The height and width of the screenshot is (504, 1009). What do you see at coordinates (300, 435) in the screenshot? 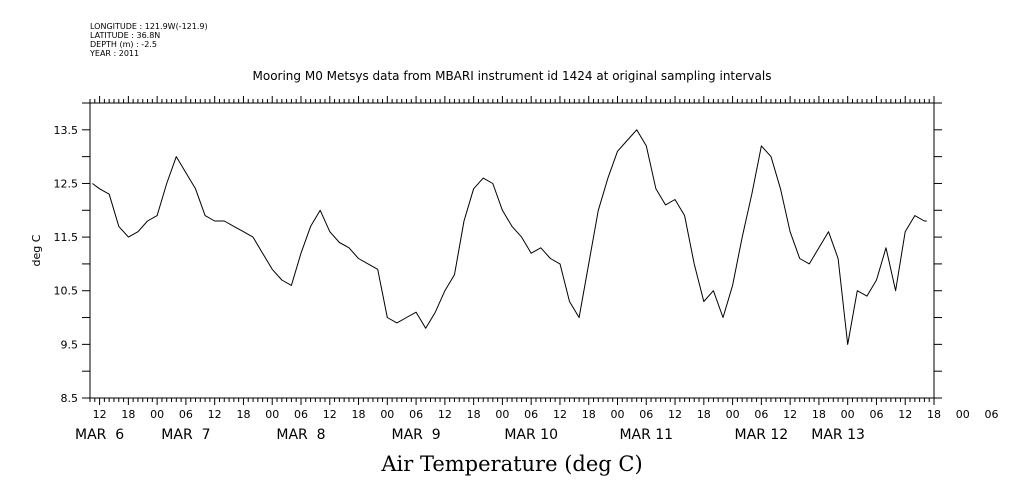
I see `day-label: MAR 8` at bounding box center [300, 435].